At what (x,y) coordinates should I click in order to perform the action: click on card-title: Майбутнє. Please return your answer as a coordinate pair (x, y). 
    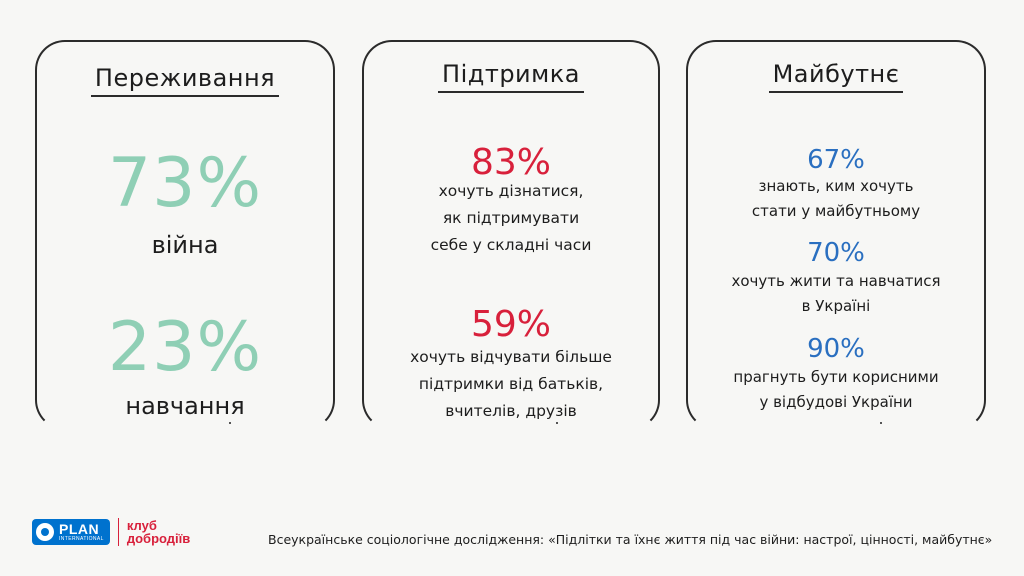
    Looking at the image, I should click on (836, 76).